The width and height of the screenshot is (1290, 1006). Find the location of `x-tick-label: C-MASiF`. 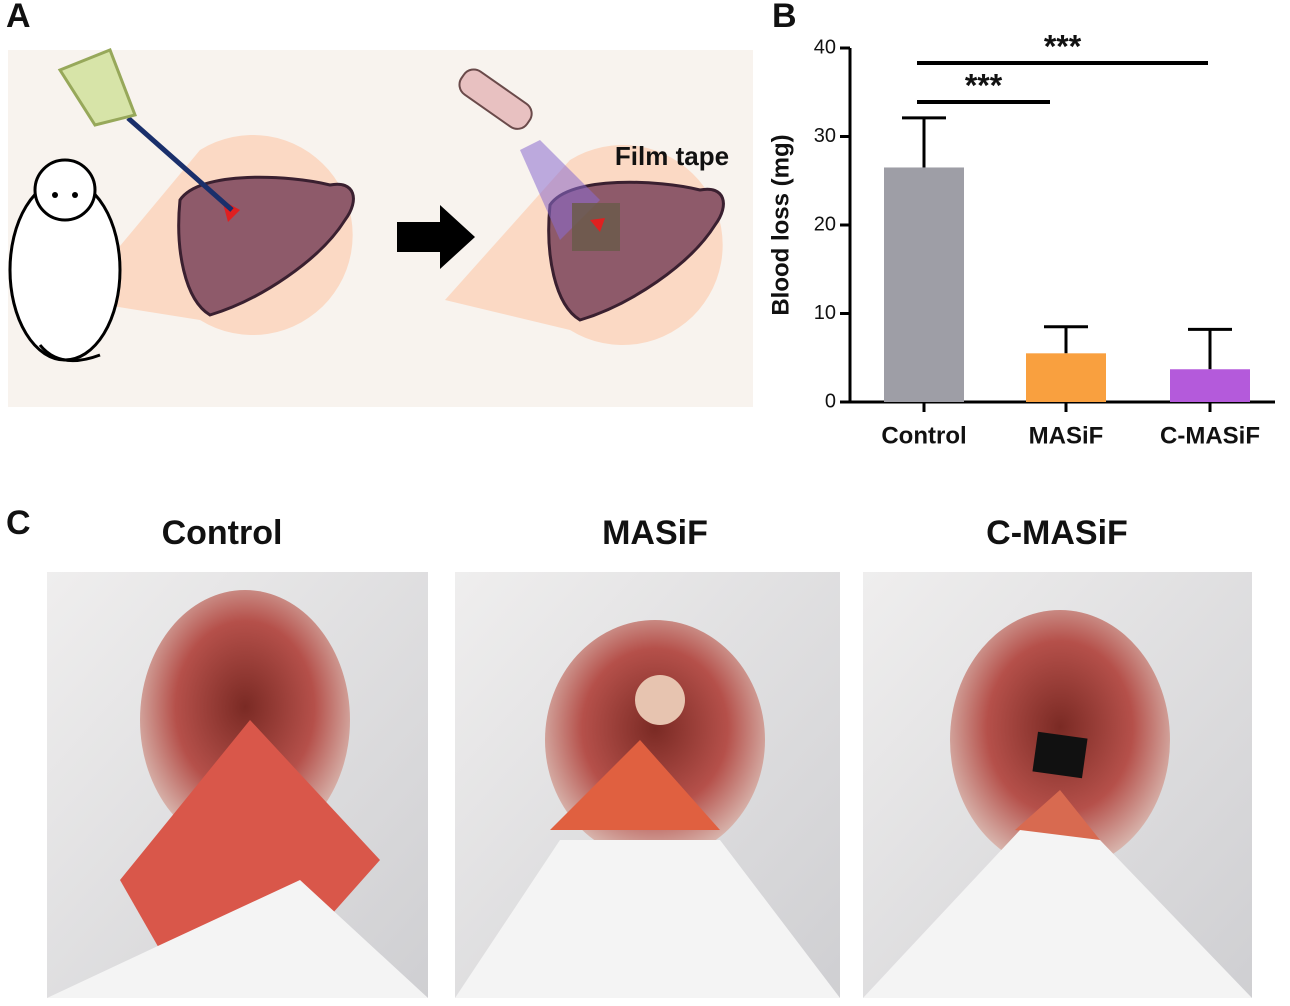

x-tick-label: C-MASiF is located at coordinates (1210, 435).